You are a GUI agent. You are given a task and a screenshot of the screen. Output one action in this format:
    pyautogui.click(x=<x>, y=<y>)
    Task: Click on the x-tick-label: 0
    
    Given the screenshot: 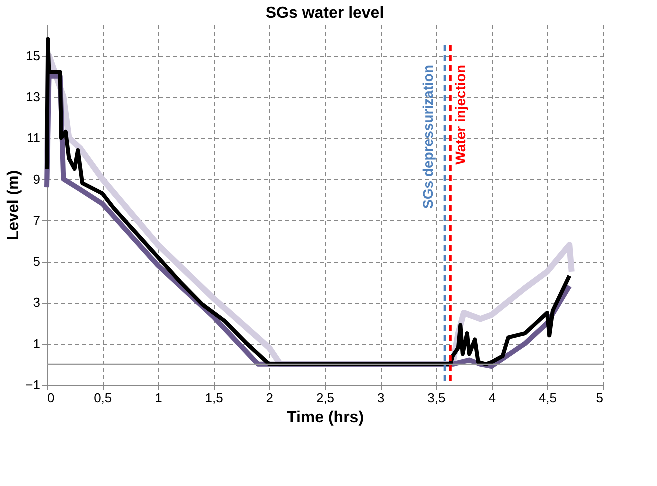 What is the action you would take?
    pyautogui.click(x=51, y=398)
    